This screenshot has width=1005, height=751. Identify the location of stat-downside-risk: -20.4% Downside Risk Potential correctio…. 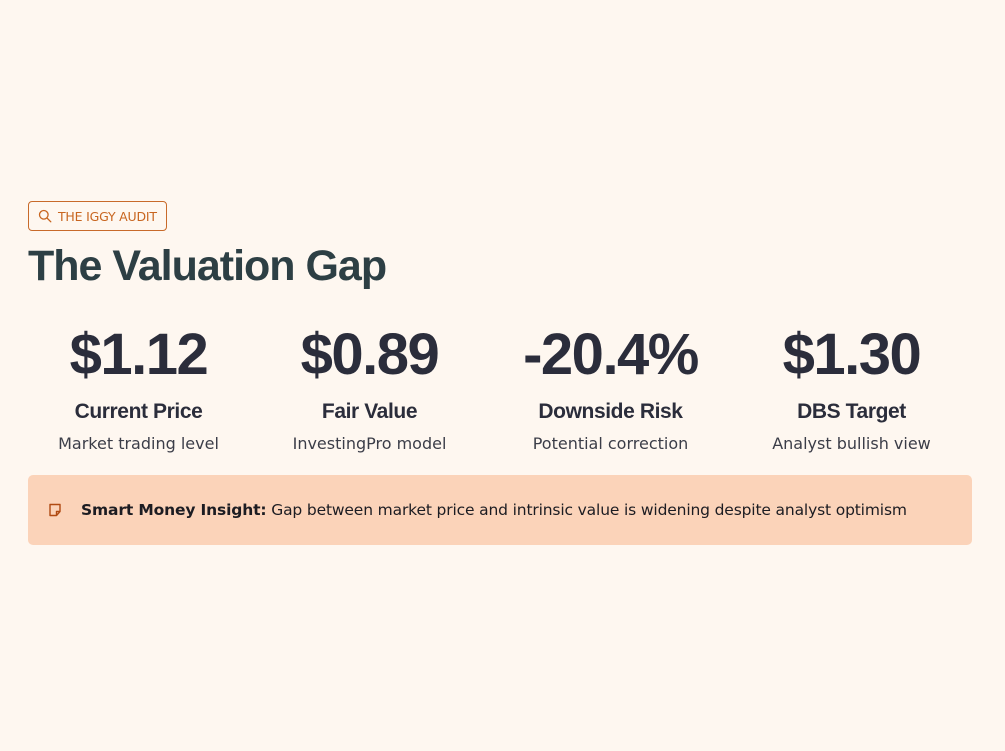
(610, 389).